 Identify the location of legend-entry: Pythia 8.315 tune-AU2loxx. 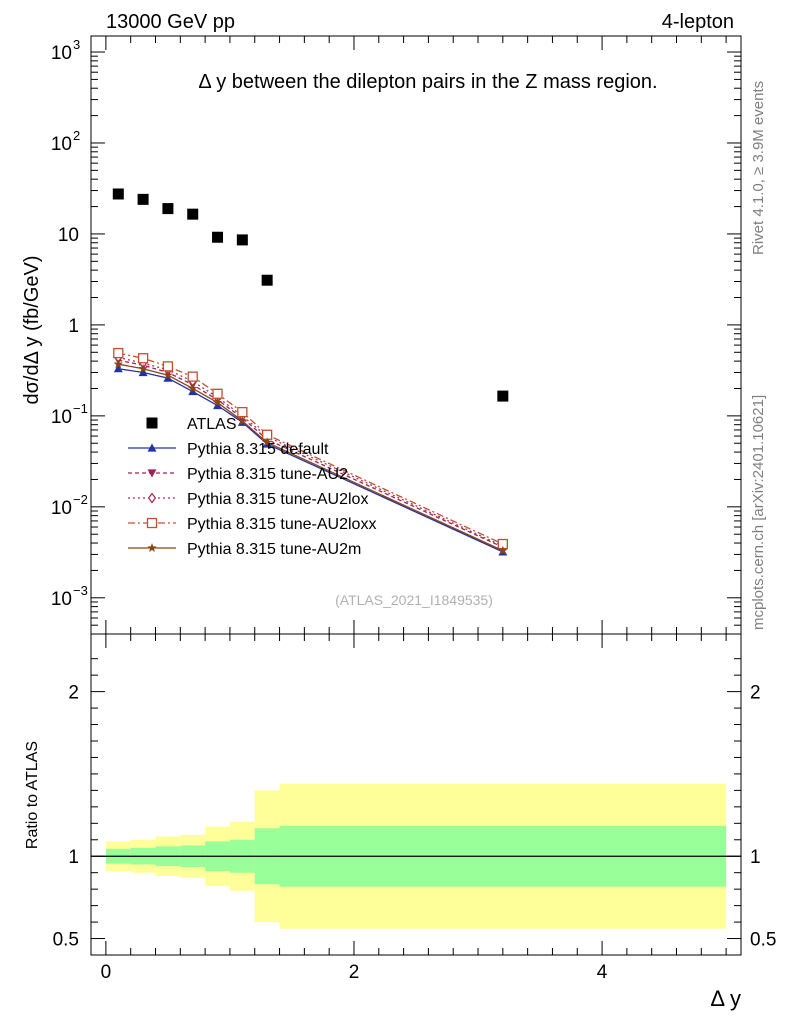
(252, 524).